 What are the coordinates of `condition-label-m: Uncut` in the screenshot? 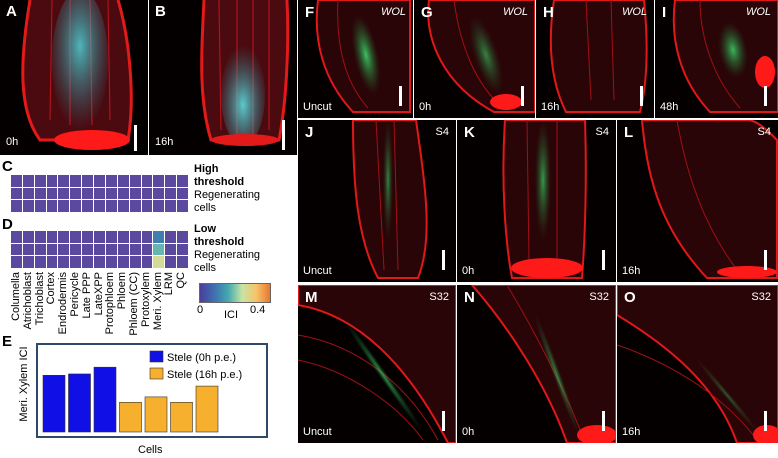 It's located at (317, 432).